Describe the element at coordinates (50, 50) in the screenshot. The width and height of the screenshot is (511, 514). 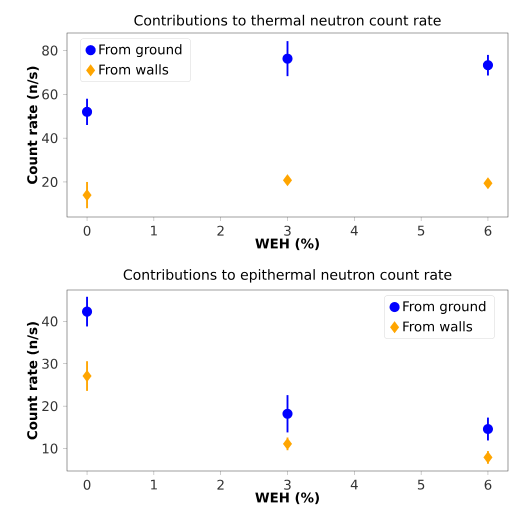
I see `y-tick-label: 80` at that location.